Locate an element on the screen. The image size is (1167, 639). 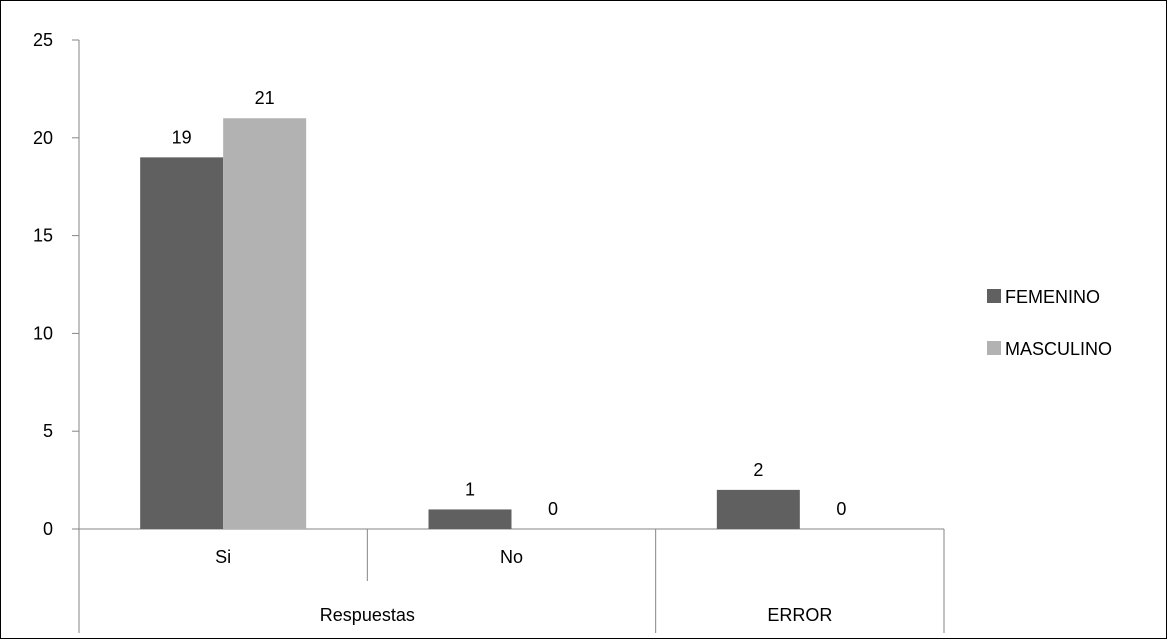
legend-label-masculino: MASCULINO is located at coordinates (1058, 349).